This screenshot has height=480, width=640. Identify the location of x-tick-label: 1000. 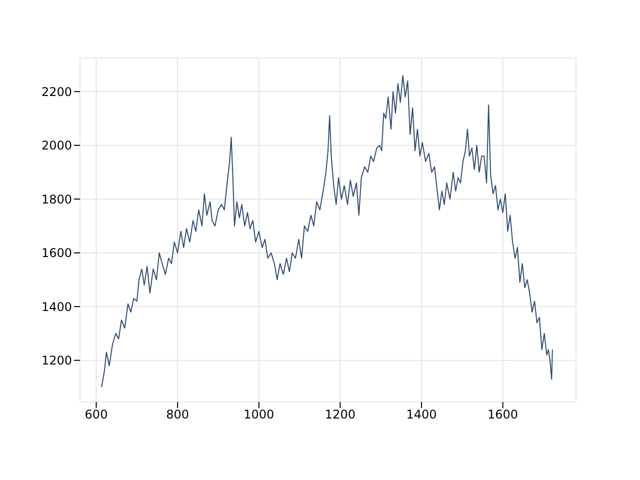
(259, 415).